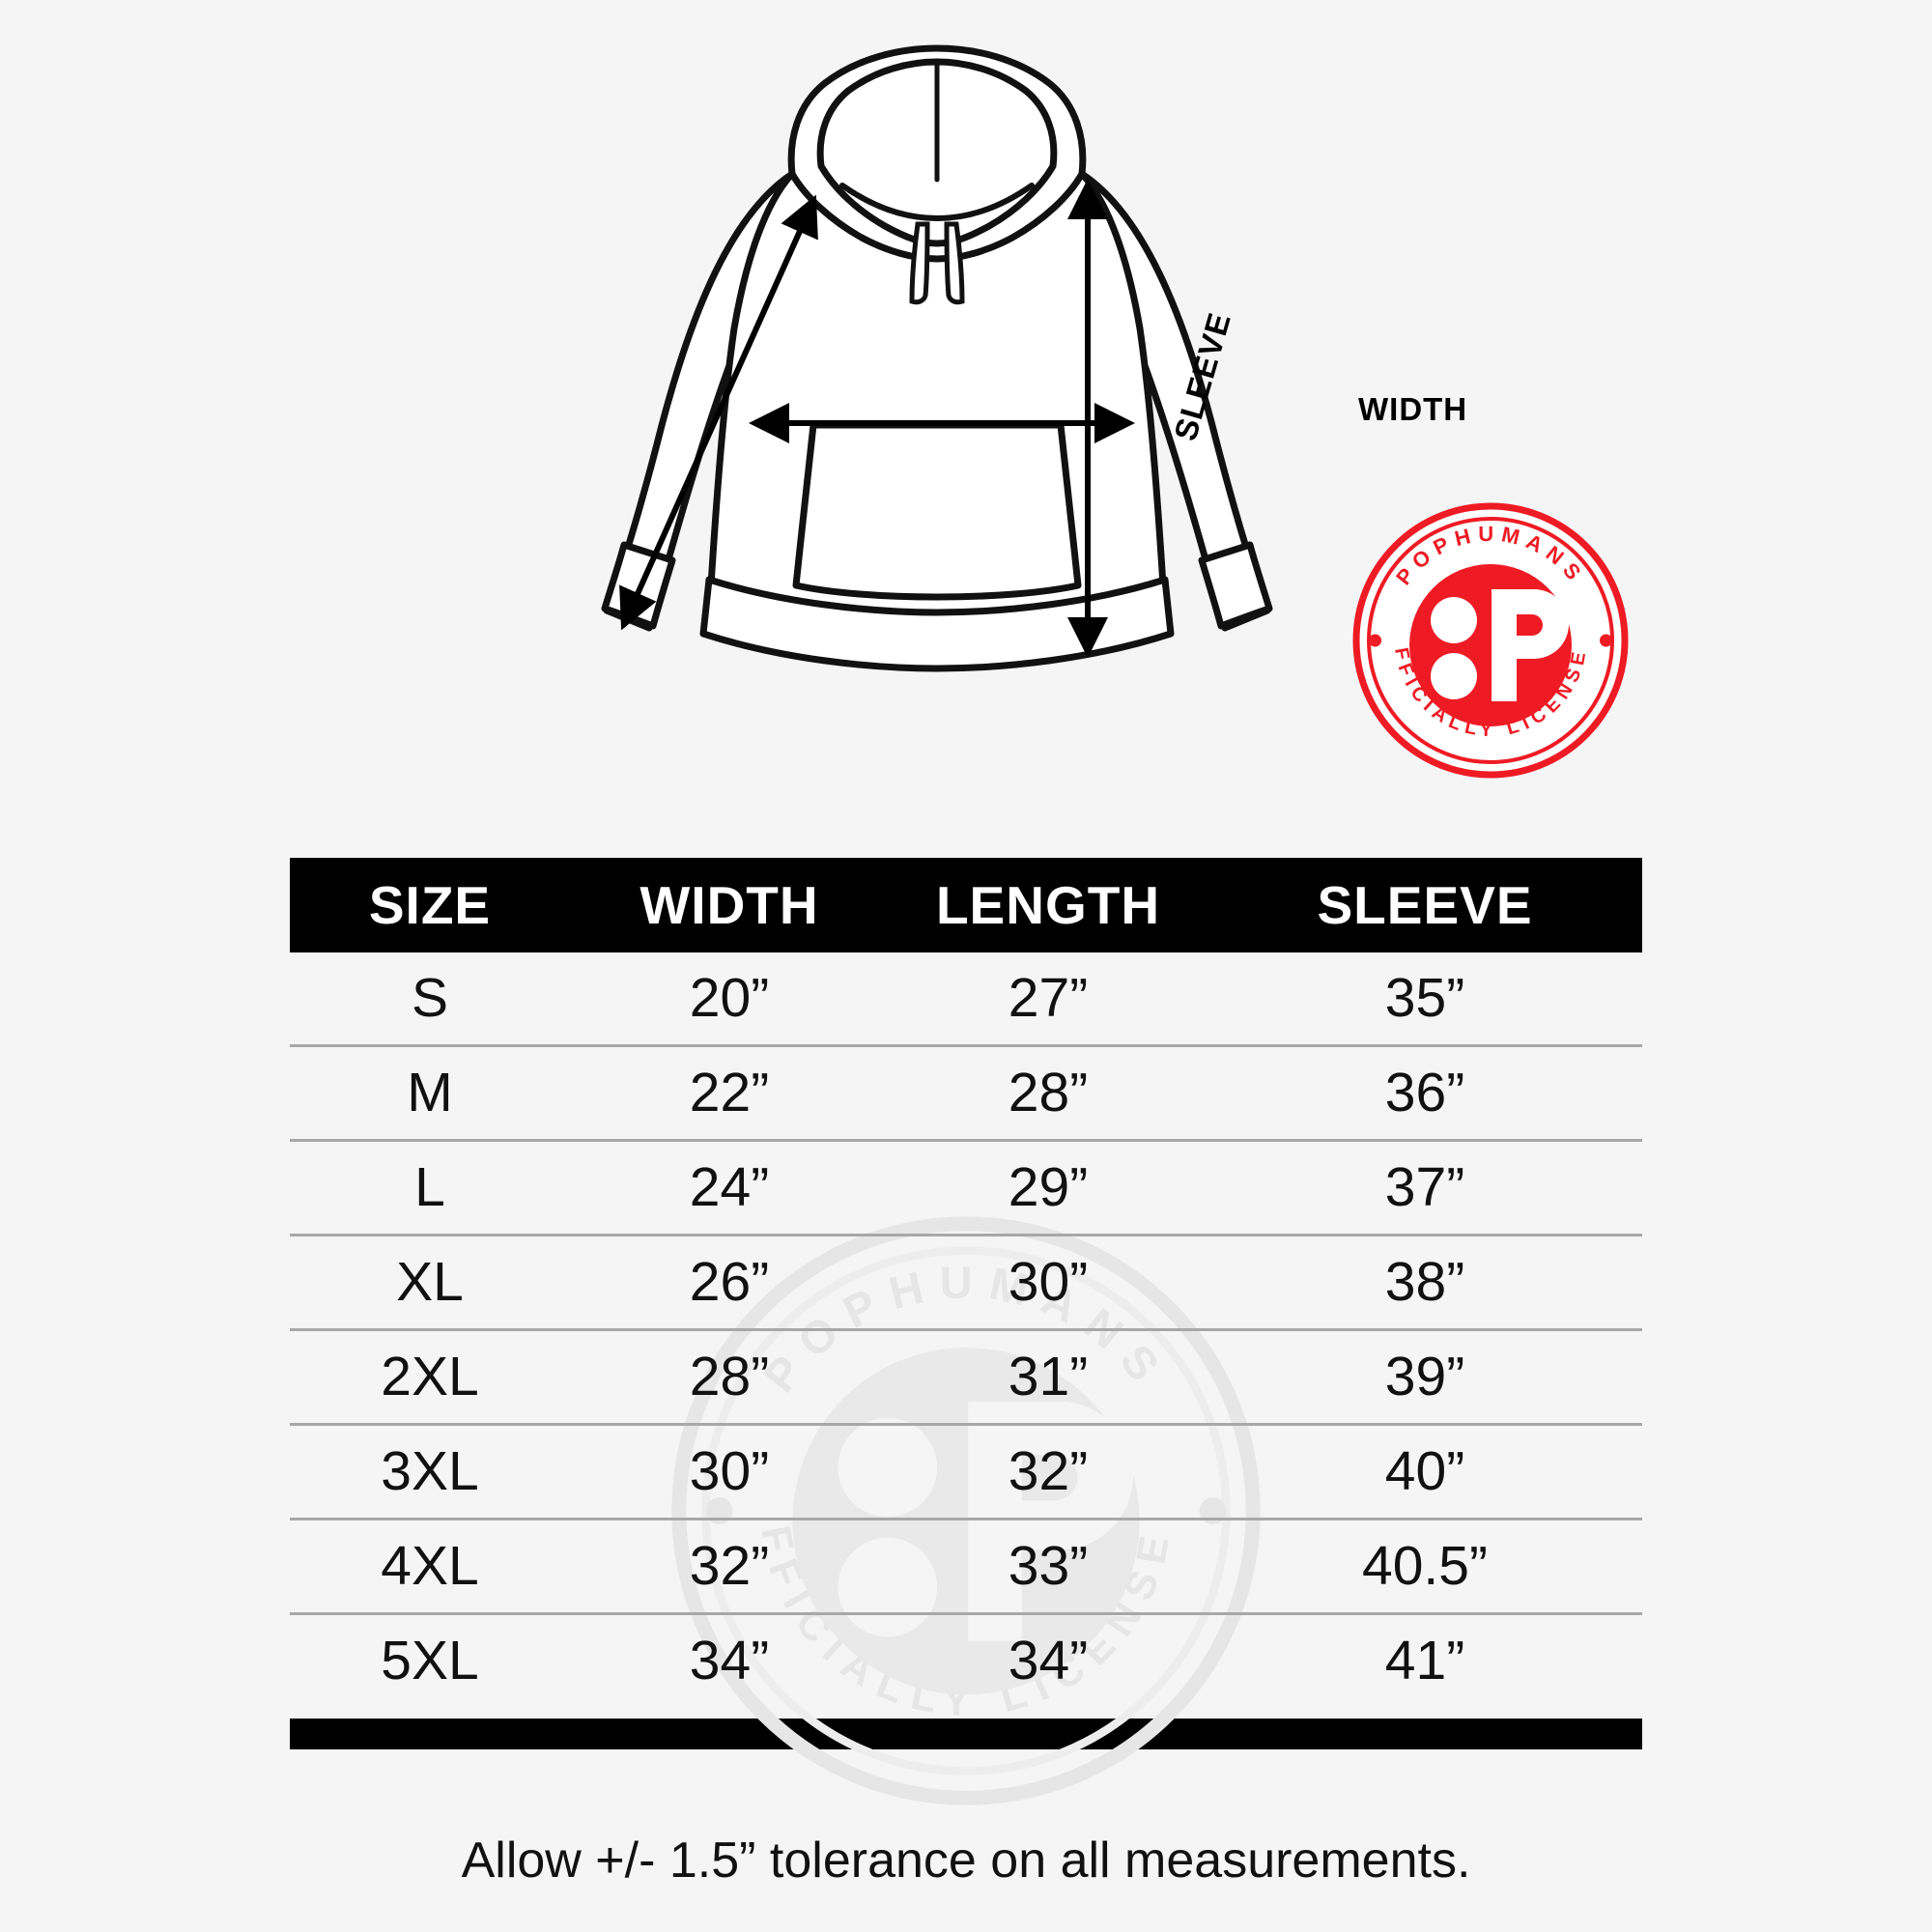  I want to click on cell-sleeve: 40”, so click(1424, 1471).